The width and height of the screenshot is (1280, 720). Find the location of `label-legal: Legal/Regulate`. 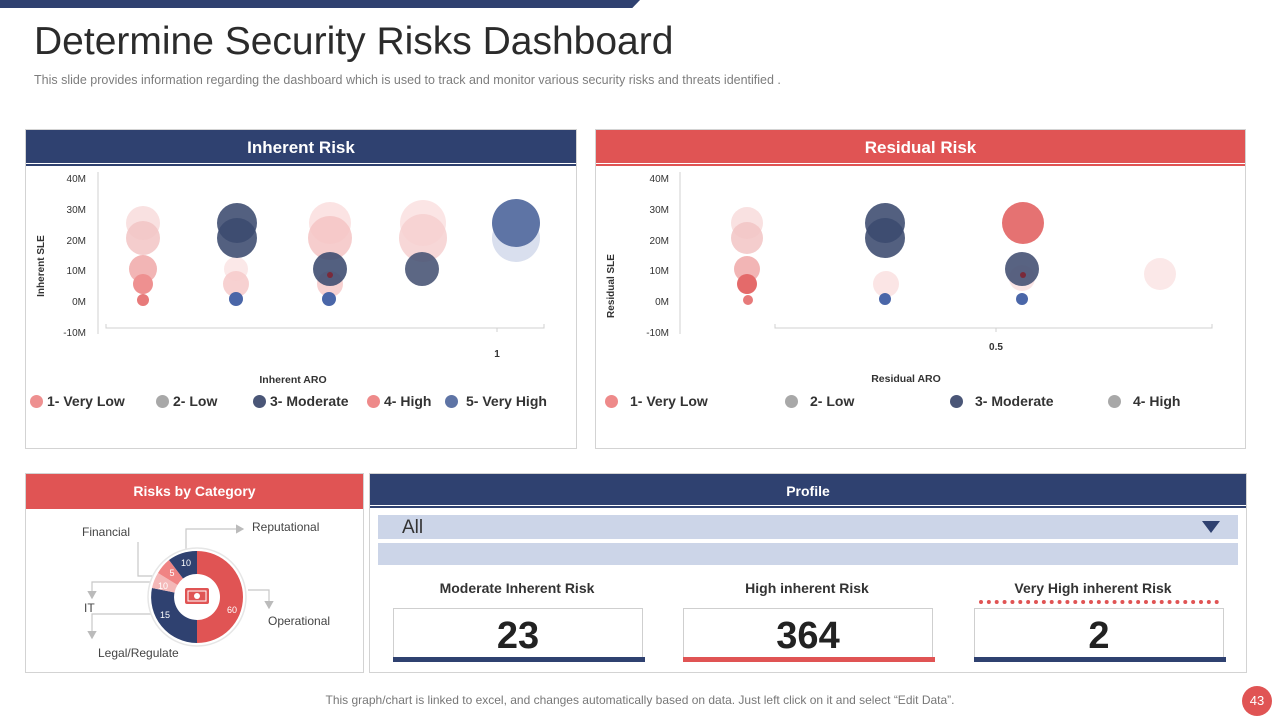

label-legal: Legal/Regulate is located at coordinates (138, 653).